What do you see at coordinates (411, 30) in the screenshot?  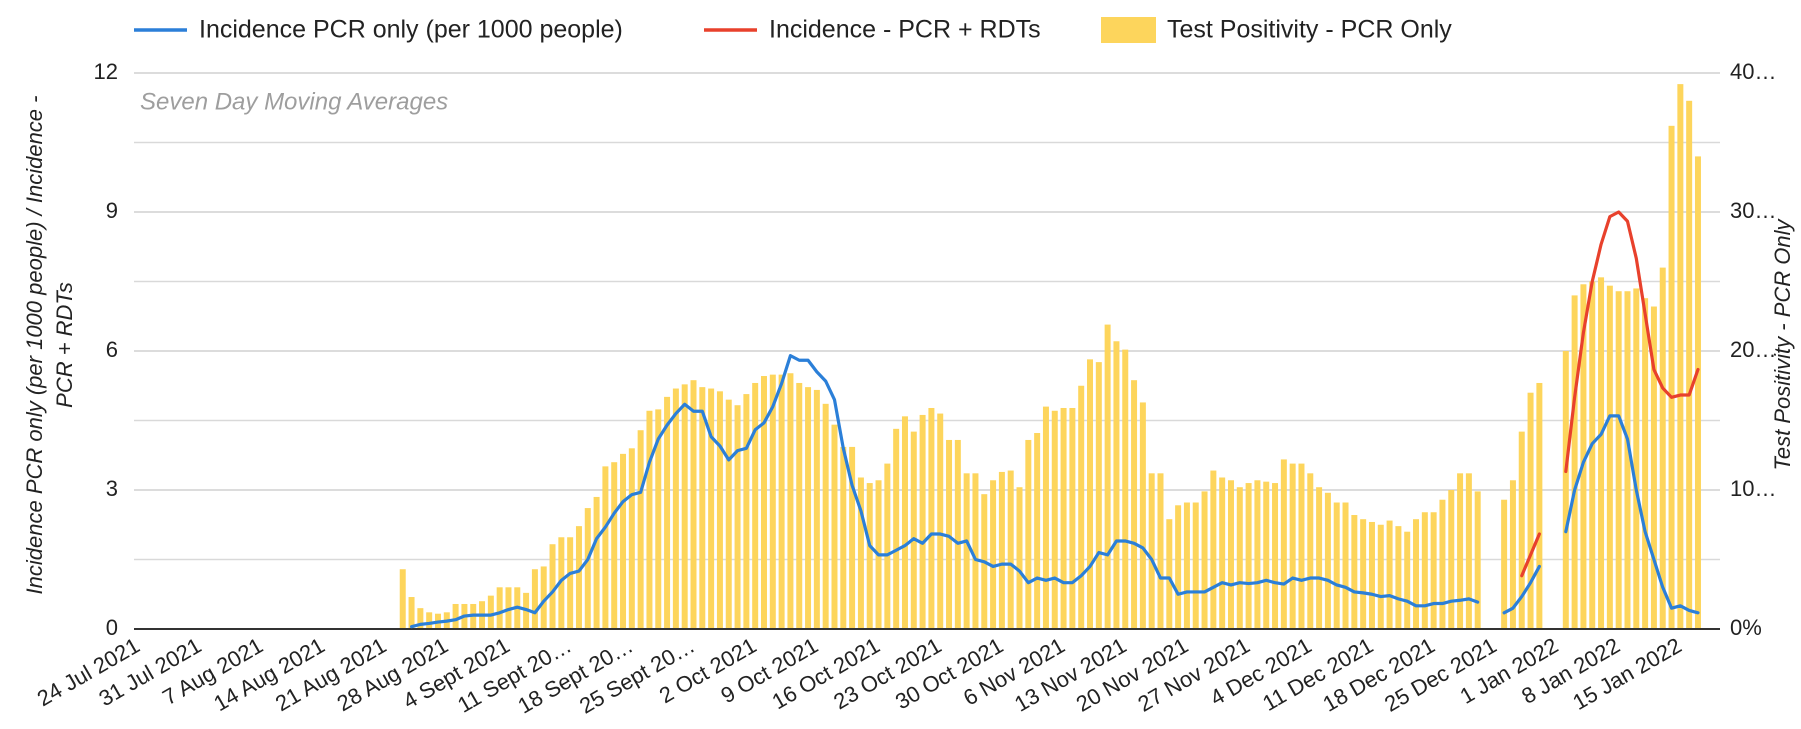 I see `legend-text: Incidence PCR only (per 1000 people)` at bounding box center [411, 30].